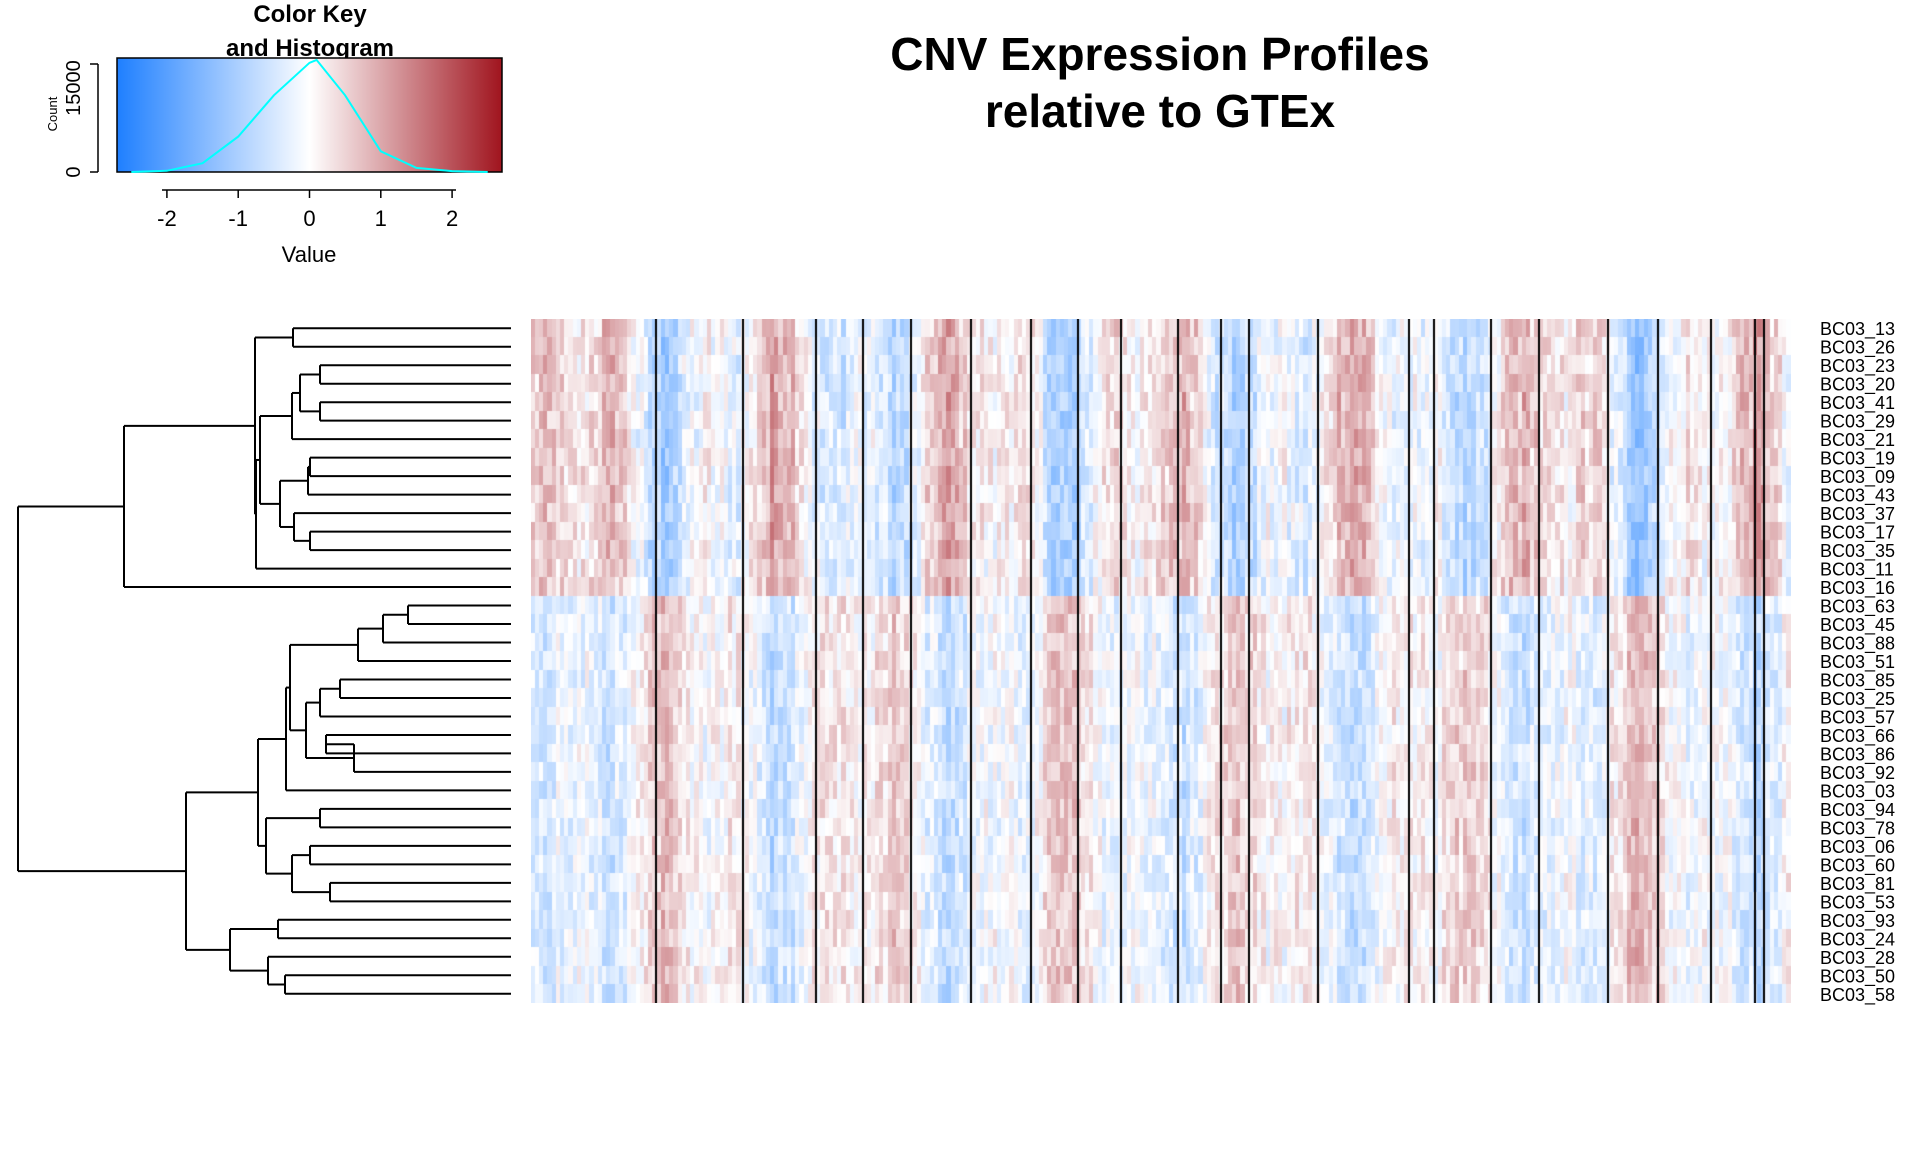  Describe the element at coordinates (1857, 865) in the screenshot. I see `row-label: BC03_60` at that location.